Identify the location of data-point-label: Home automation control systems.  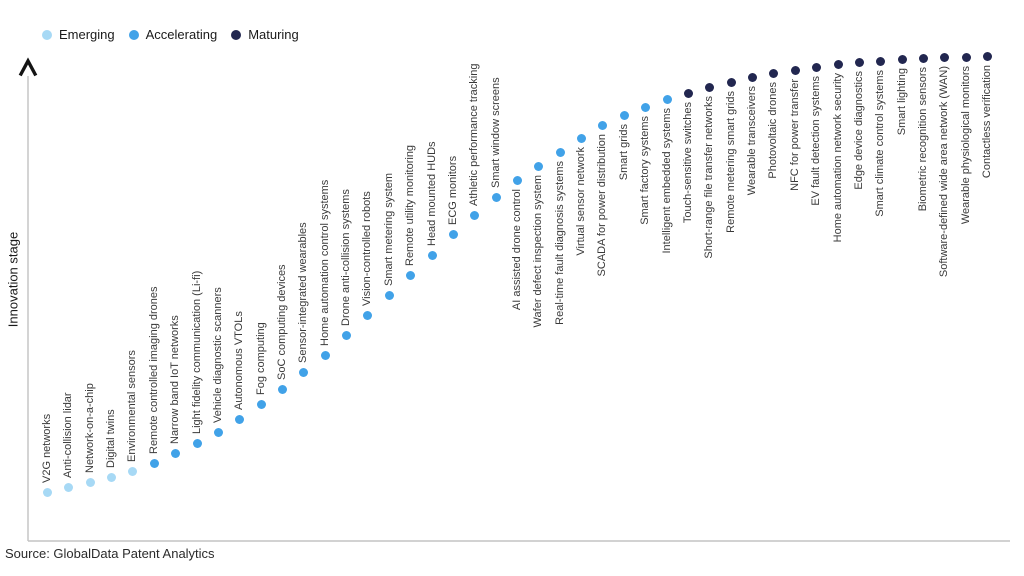
(324, 262).